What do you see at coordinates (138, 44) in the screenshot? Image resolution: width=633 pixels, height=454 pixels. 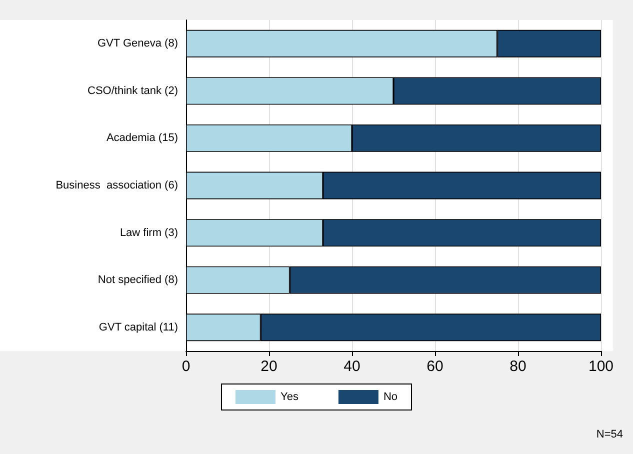 I see `y-tick-label: GVT Geneva (8)` at bounding box center [138, 44].